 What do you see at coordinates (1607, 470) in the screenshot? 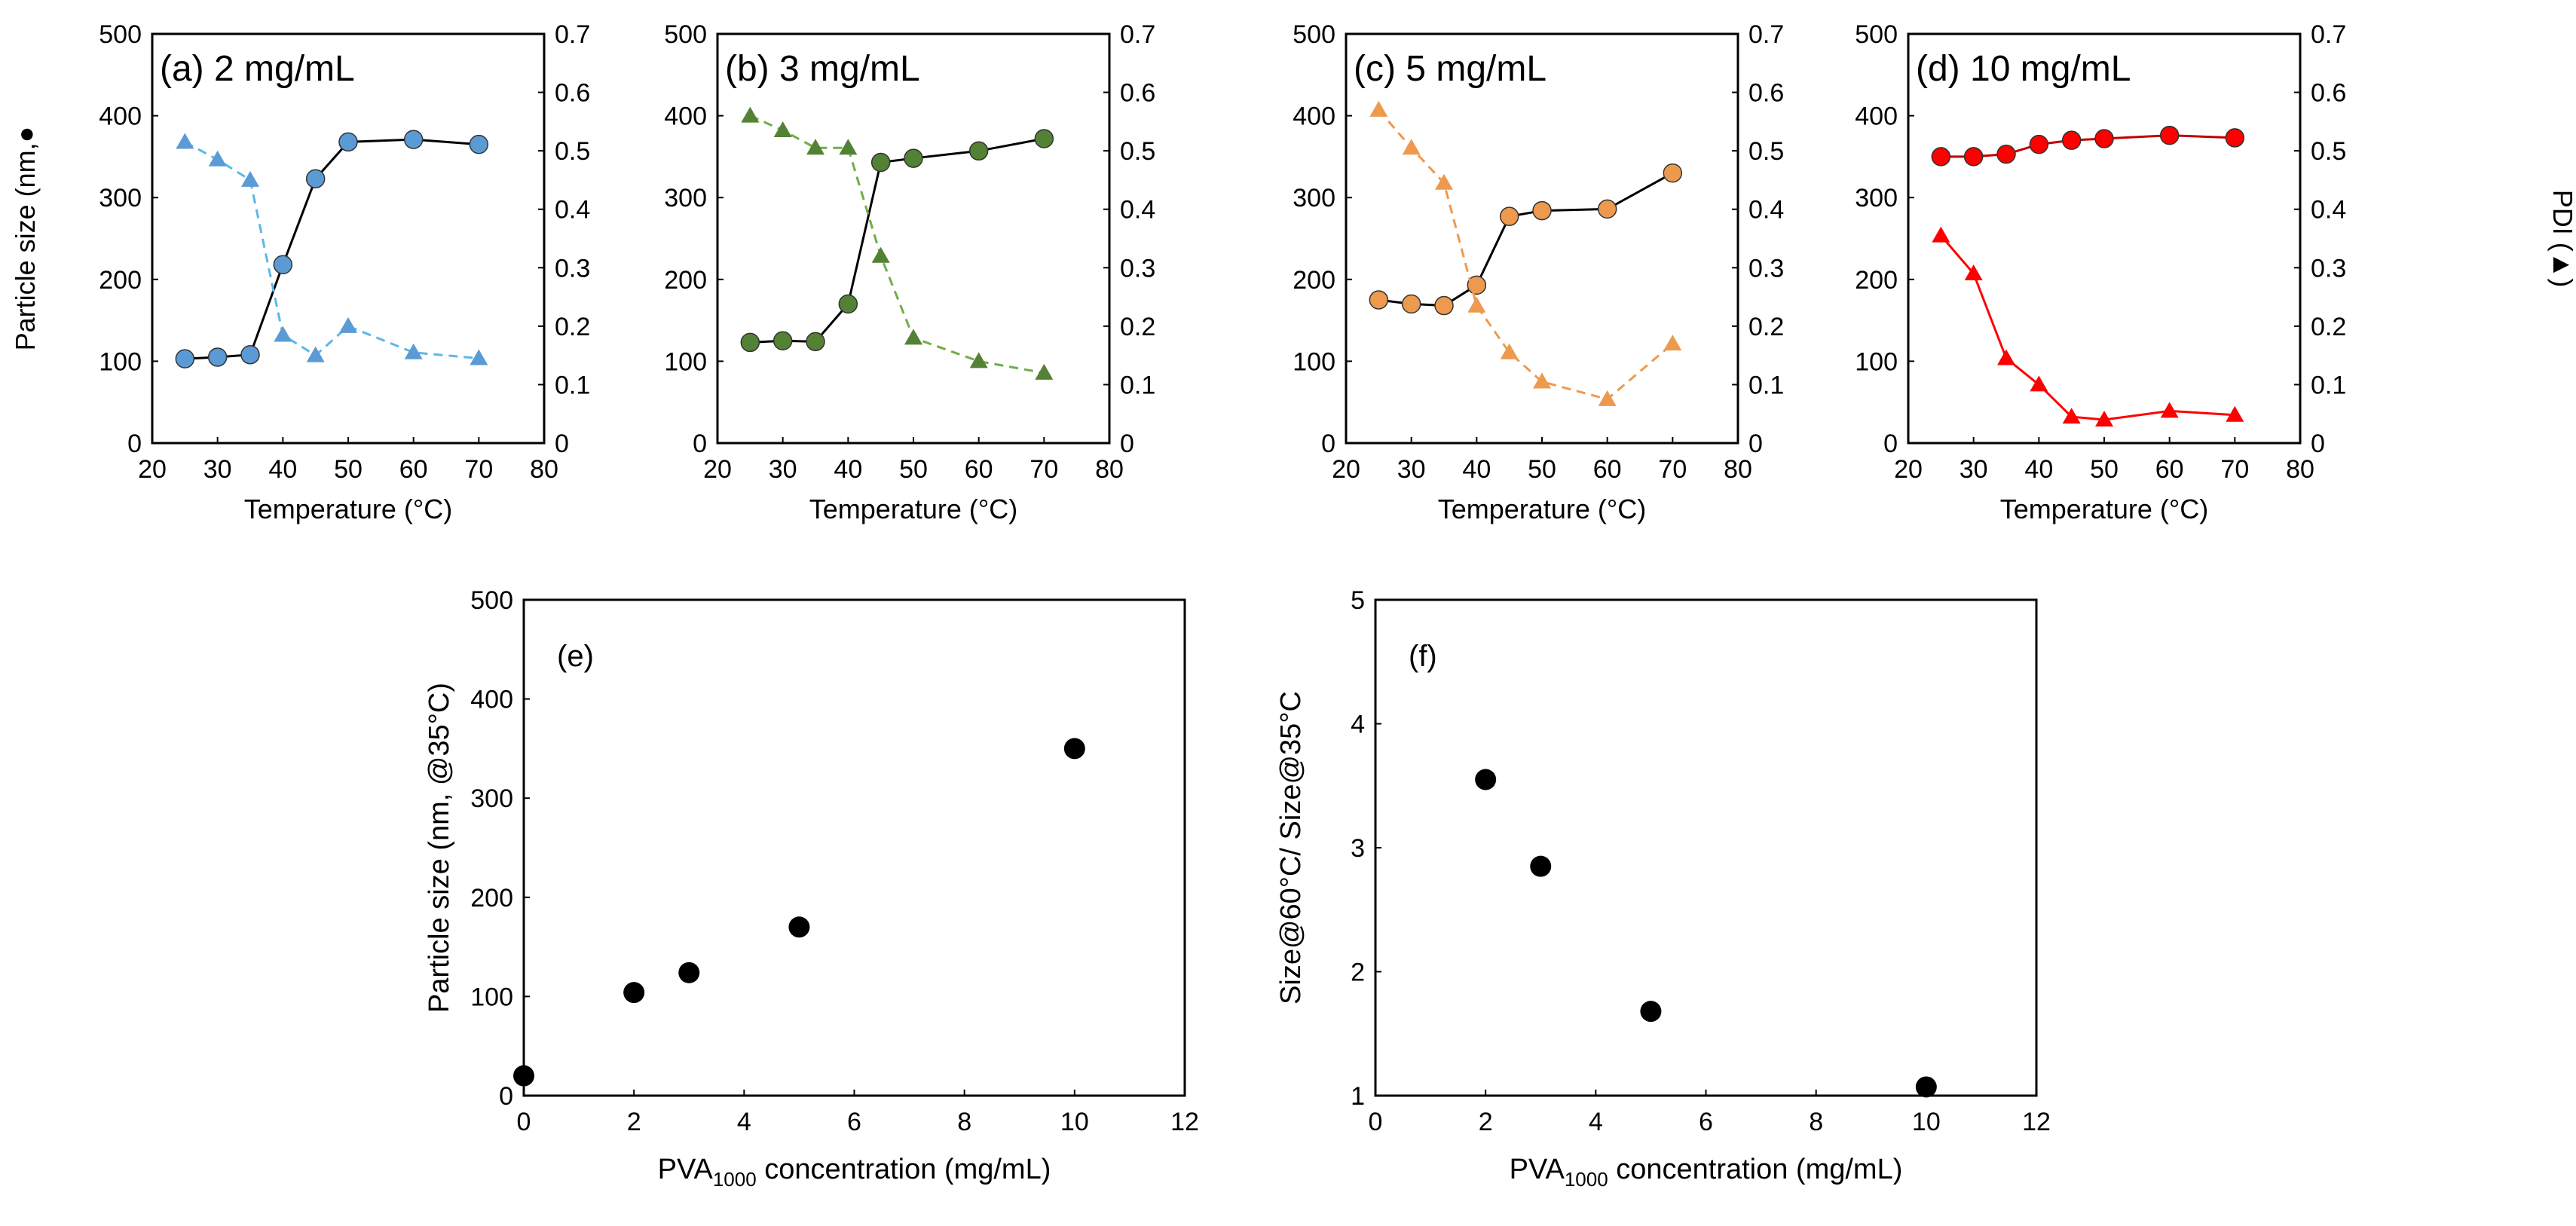
I see `x-tick-label: 60` at bounding box center [1607, 470].